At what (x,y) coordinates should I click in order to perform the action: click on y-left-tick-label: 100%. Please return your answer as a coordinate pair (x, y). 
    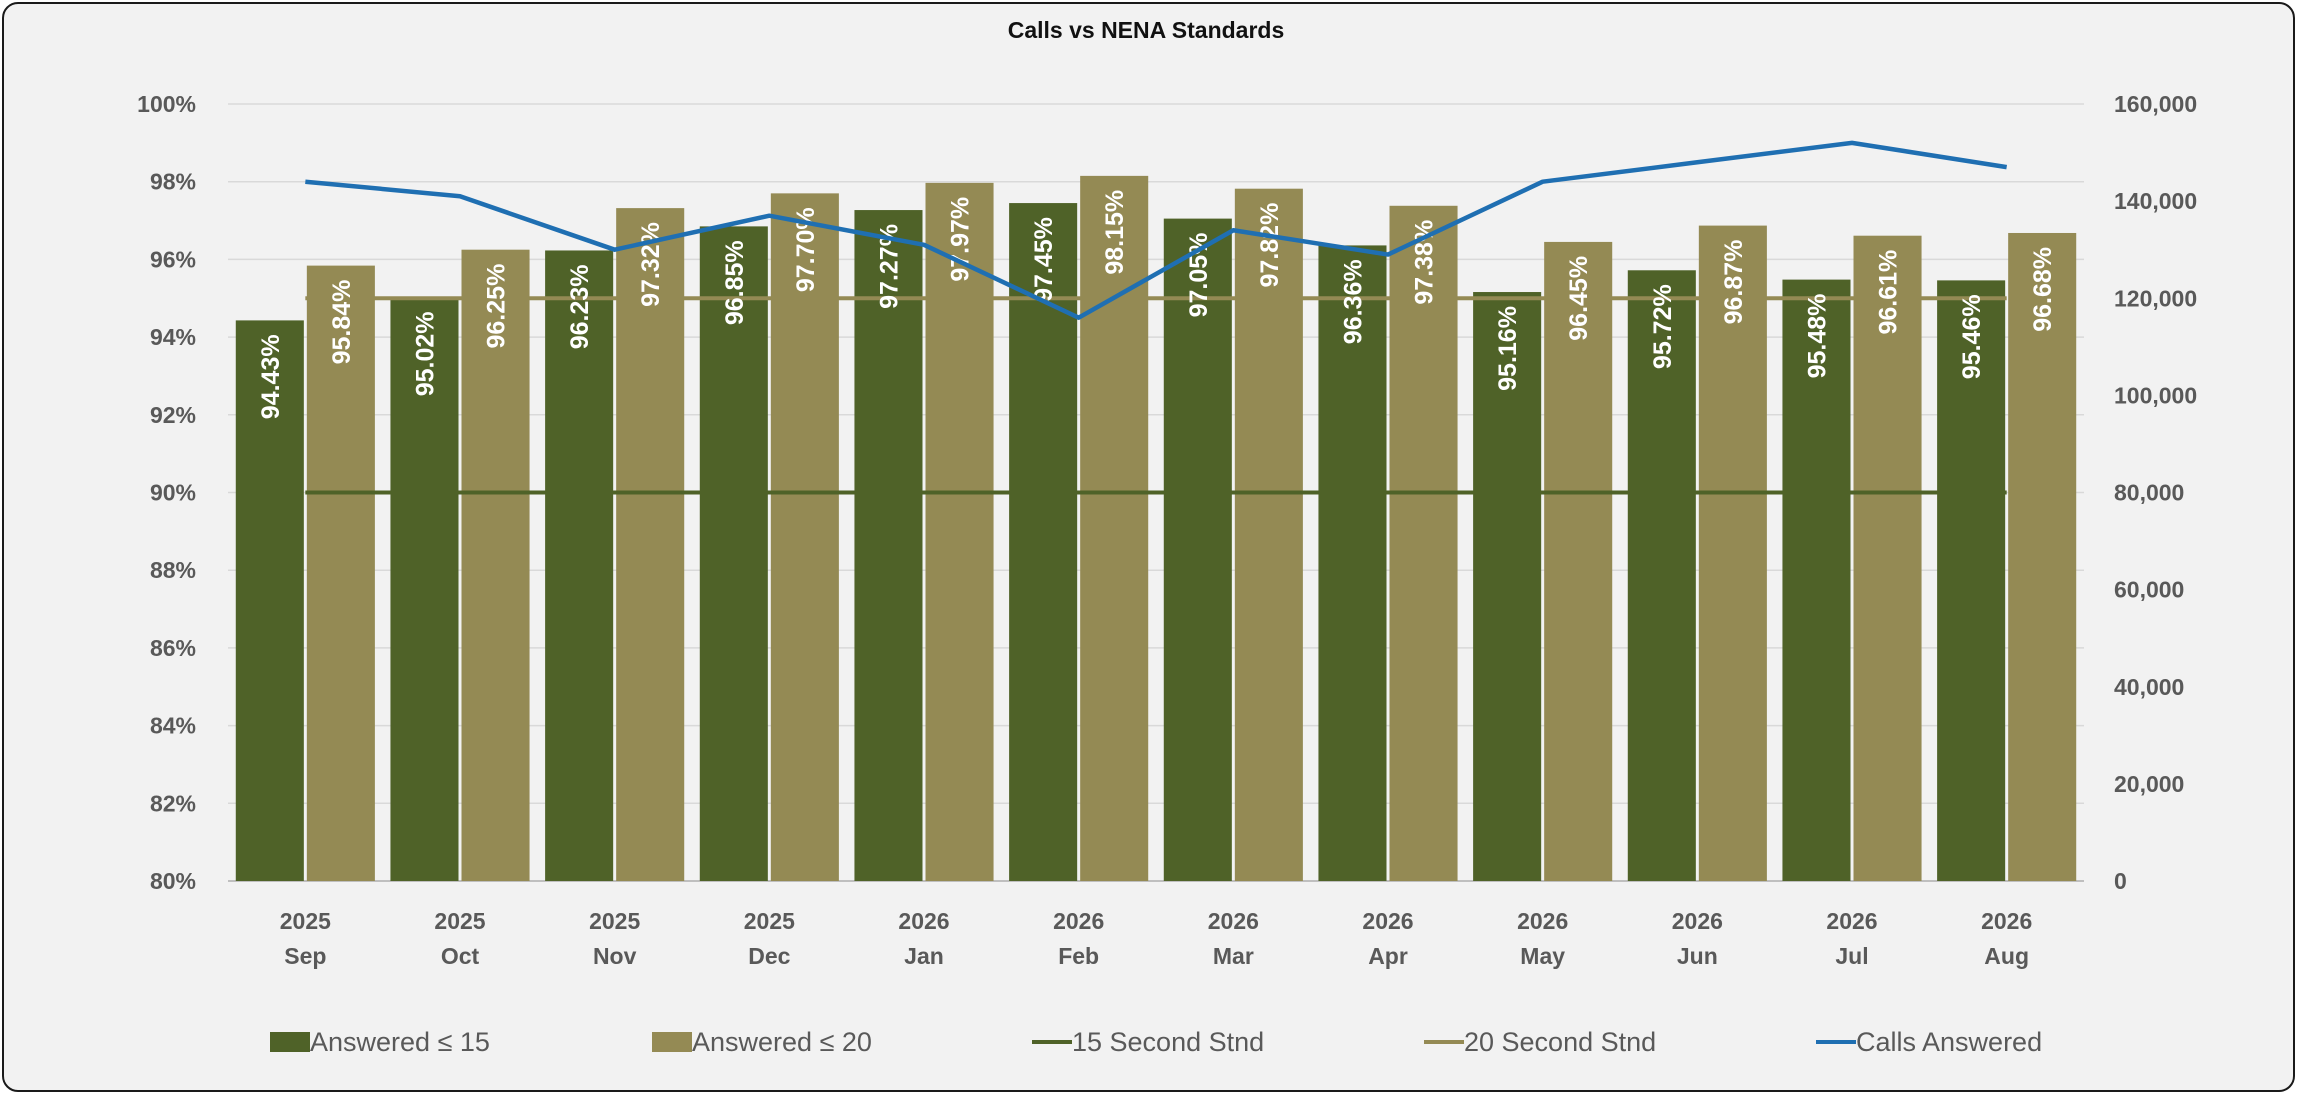
    Looking at the image, I should click on (166, 104).